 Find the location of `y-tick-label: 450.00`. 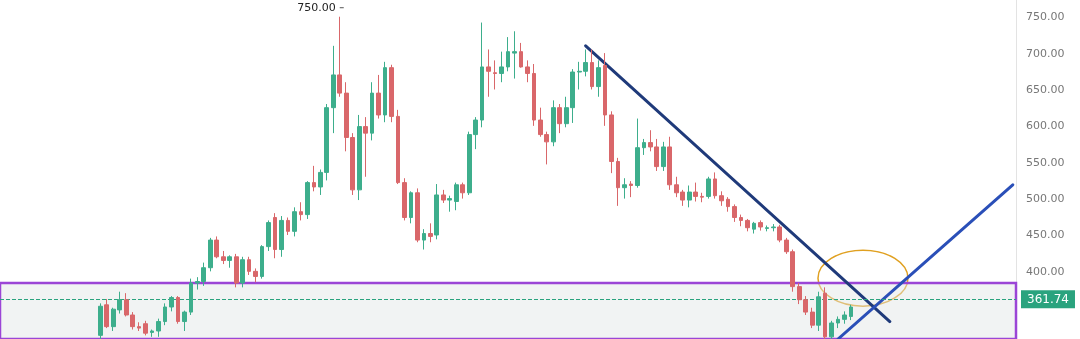

y-tick-label: 450.00 is located at coordinates (1045, 235).